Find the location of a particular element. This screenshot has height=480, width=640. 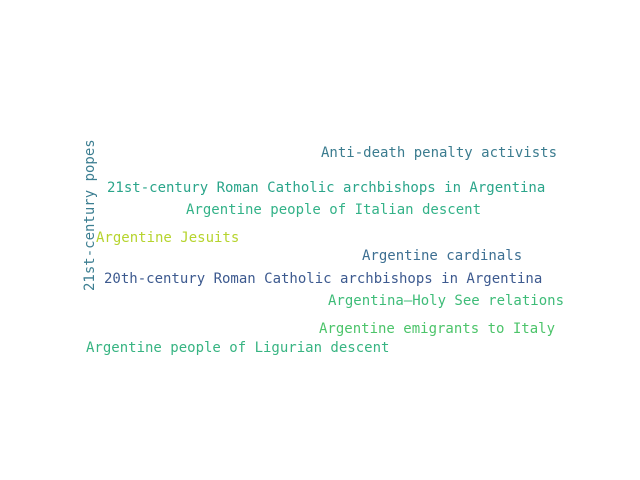

word-emigrants-to-italy: Argentine emigrants to Italy is located at coordinates (437, 329).